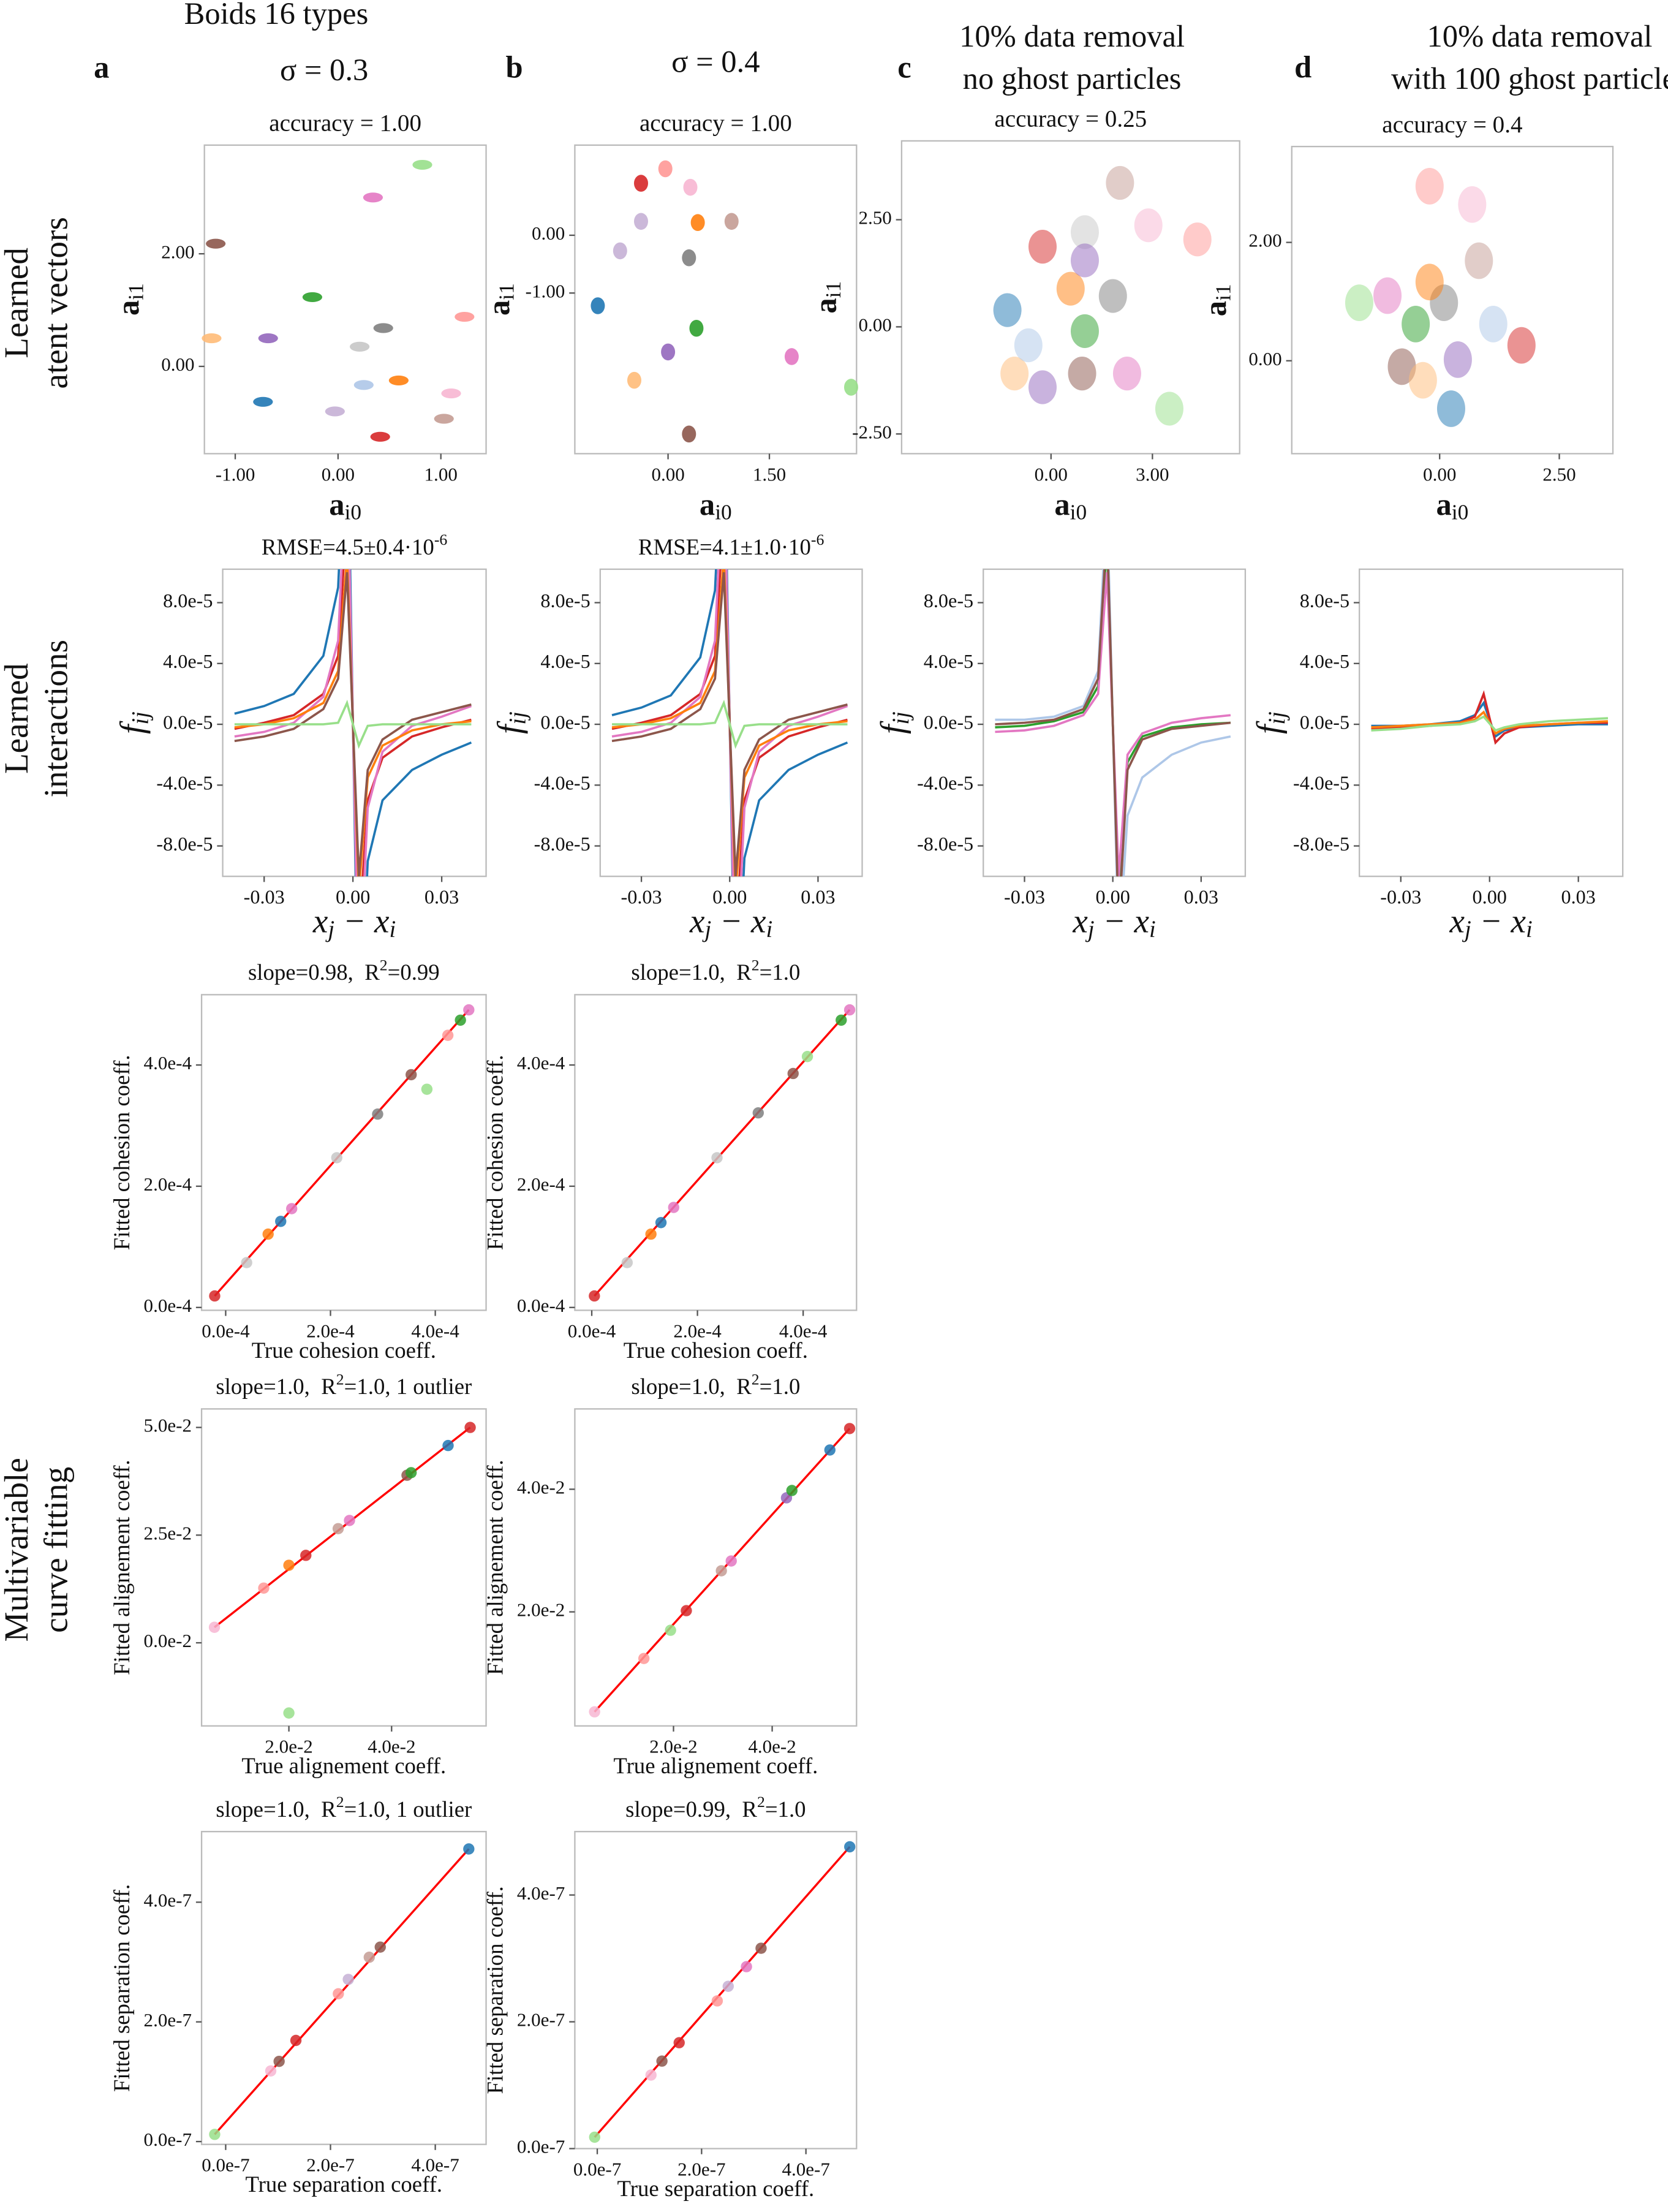  Describe the element at coordinates (168, 1425) in the screenshot. I see `y-tick-label: 5.0e-2` at that location.